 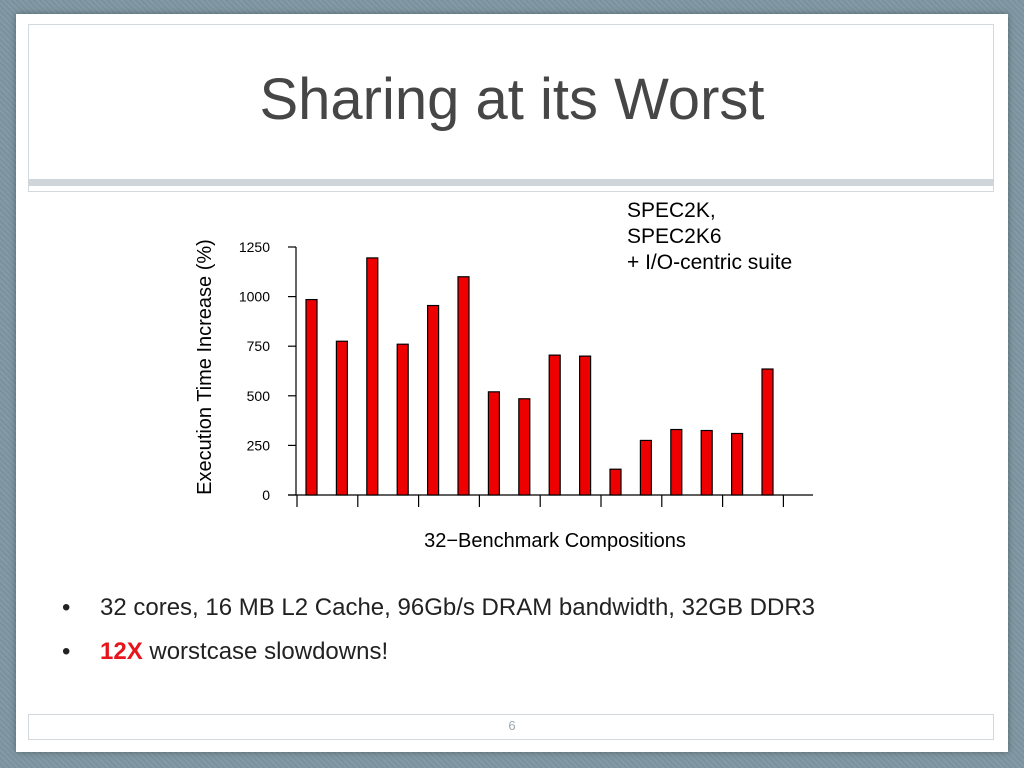 What do you see at coordinates (259, 396) in the screenshot?
I see `y-tick-label: 500` at bounding box center [259, 396].